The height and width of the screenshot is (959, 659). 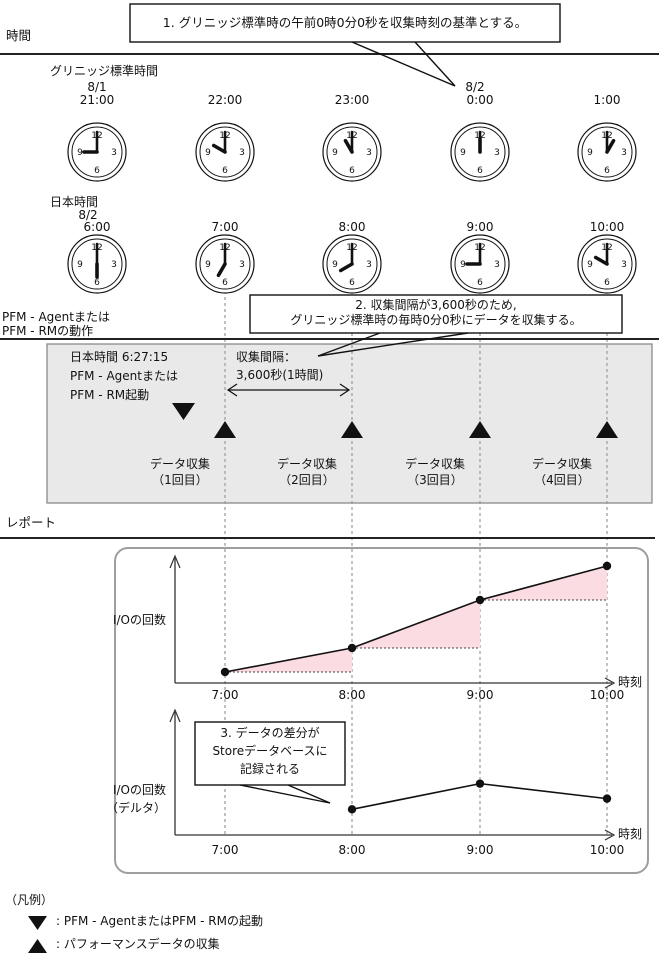 I want to click on collection-label-1-line1: データ収集, so click(x=179, y=464).